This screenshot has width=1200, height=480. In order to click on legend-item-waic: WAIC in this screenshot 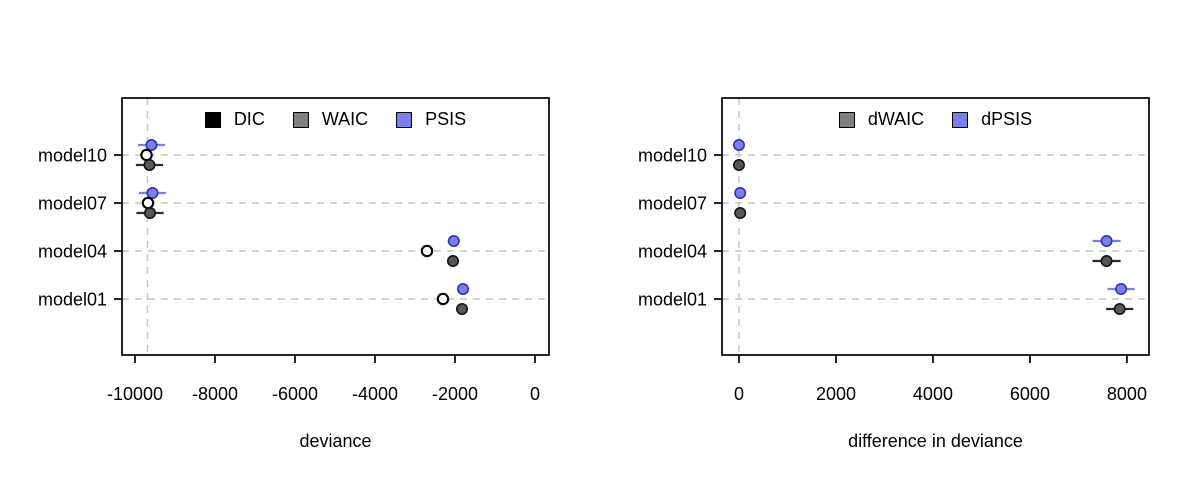, I will do `click(330, 119)`.